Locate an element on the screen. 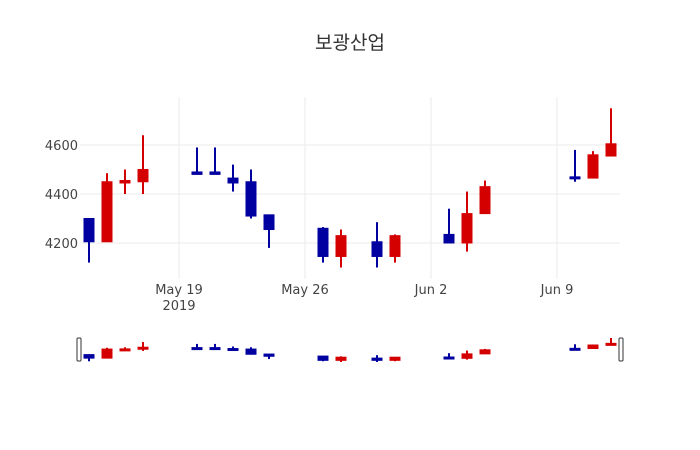 The width and height of the screenshot is (700, 450). rangeslider-left-handle is located at coordinates (79, 349).